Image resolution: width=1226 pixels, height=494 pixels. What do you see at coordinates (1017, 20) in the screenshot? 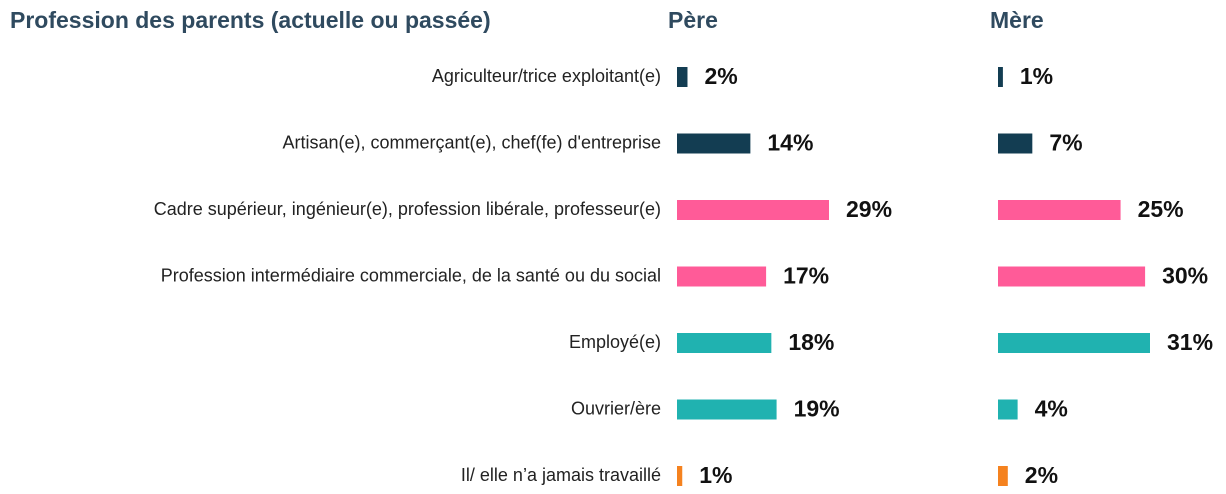
I see `series-header: Mère` at bounding box center [1017, 20].